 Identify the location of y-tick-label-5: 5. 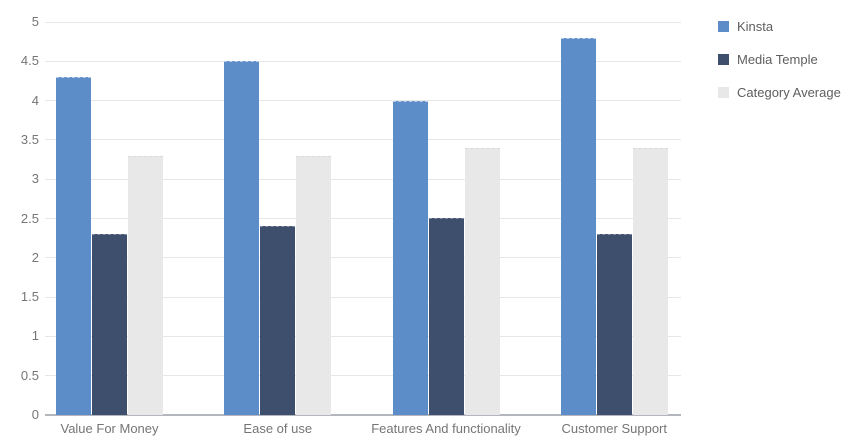
(35, 21).